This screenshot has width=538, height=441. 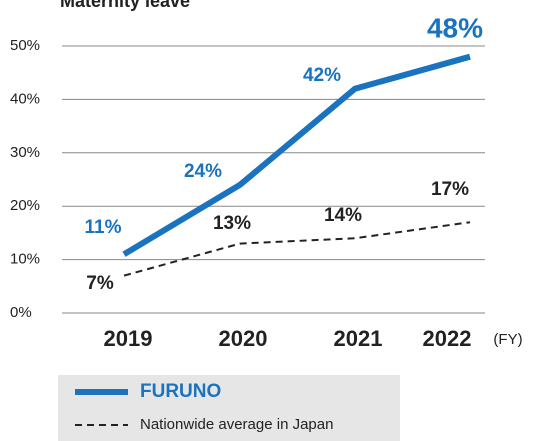 I want to click on y-tick-label: 40%, so click(x=25, y=98).